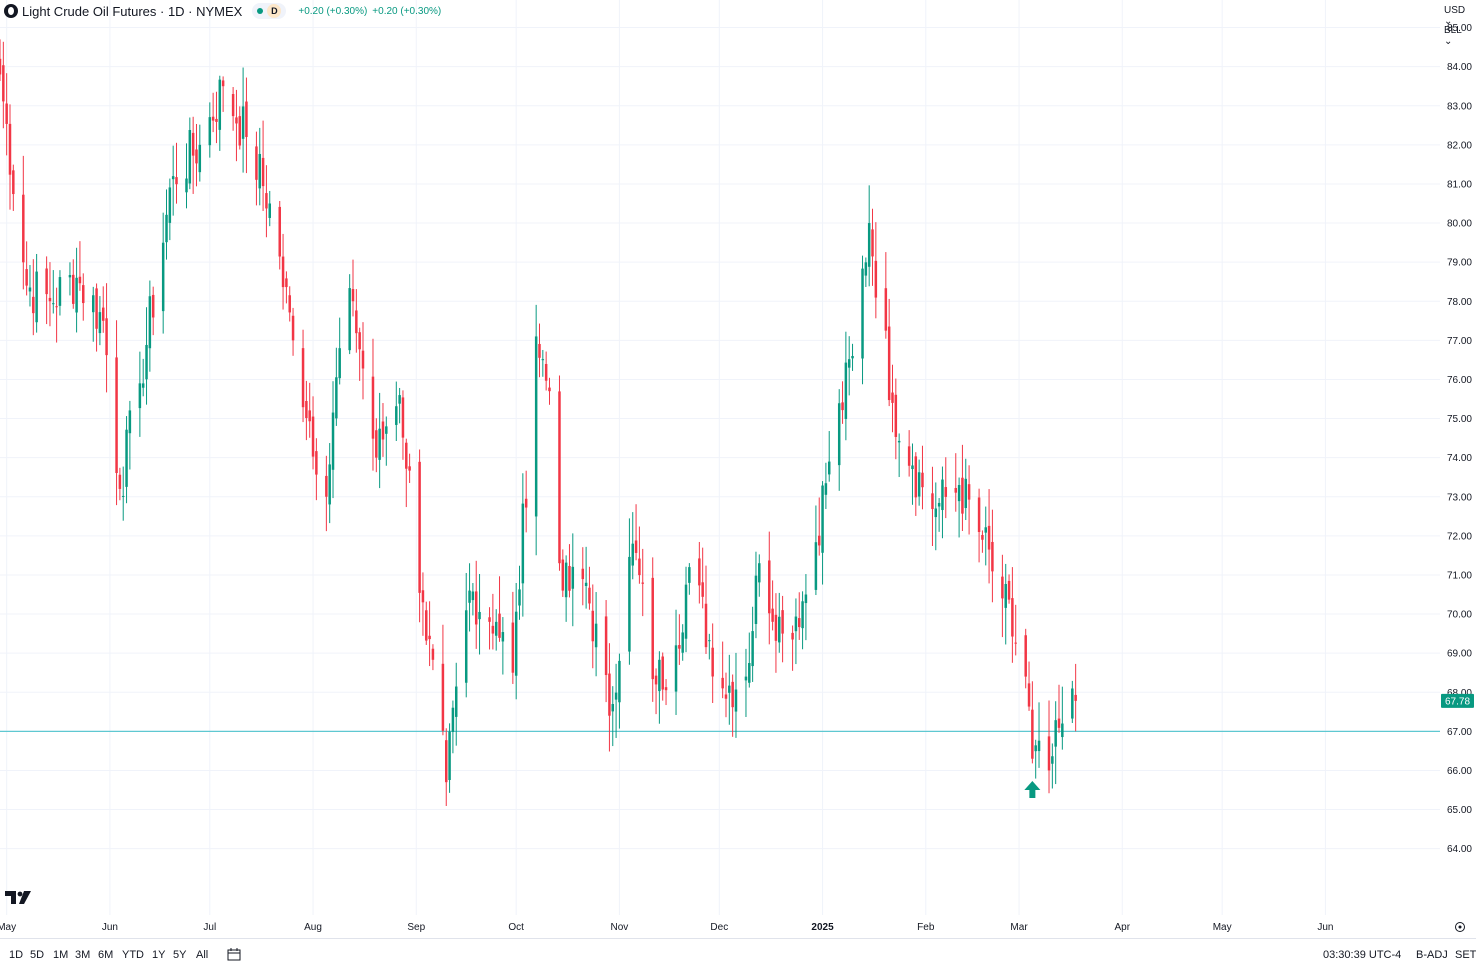 The width and height of the screenshot is (1476, 967). What do you see at coordinates (132, 11) in the screenshot?
I see `symbol-title: Light Crude Oil Futures · 1D · NYMEX` at bounding box center [132, 11].